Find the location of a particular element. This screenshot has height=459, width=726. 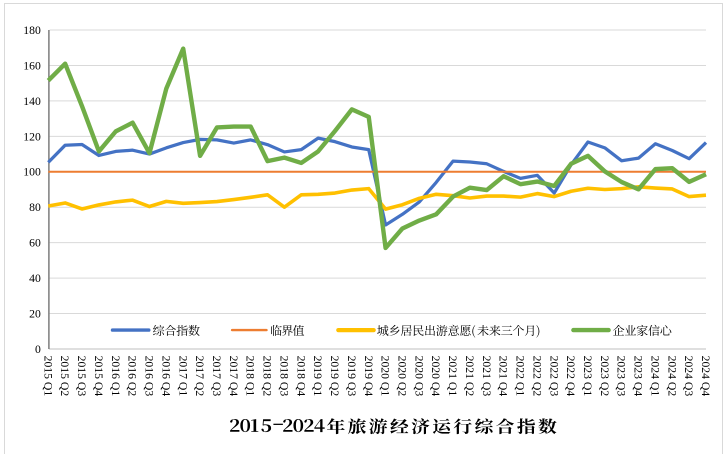

svg-text: 2015 Q1 is located at coordinates (47, 376).